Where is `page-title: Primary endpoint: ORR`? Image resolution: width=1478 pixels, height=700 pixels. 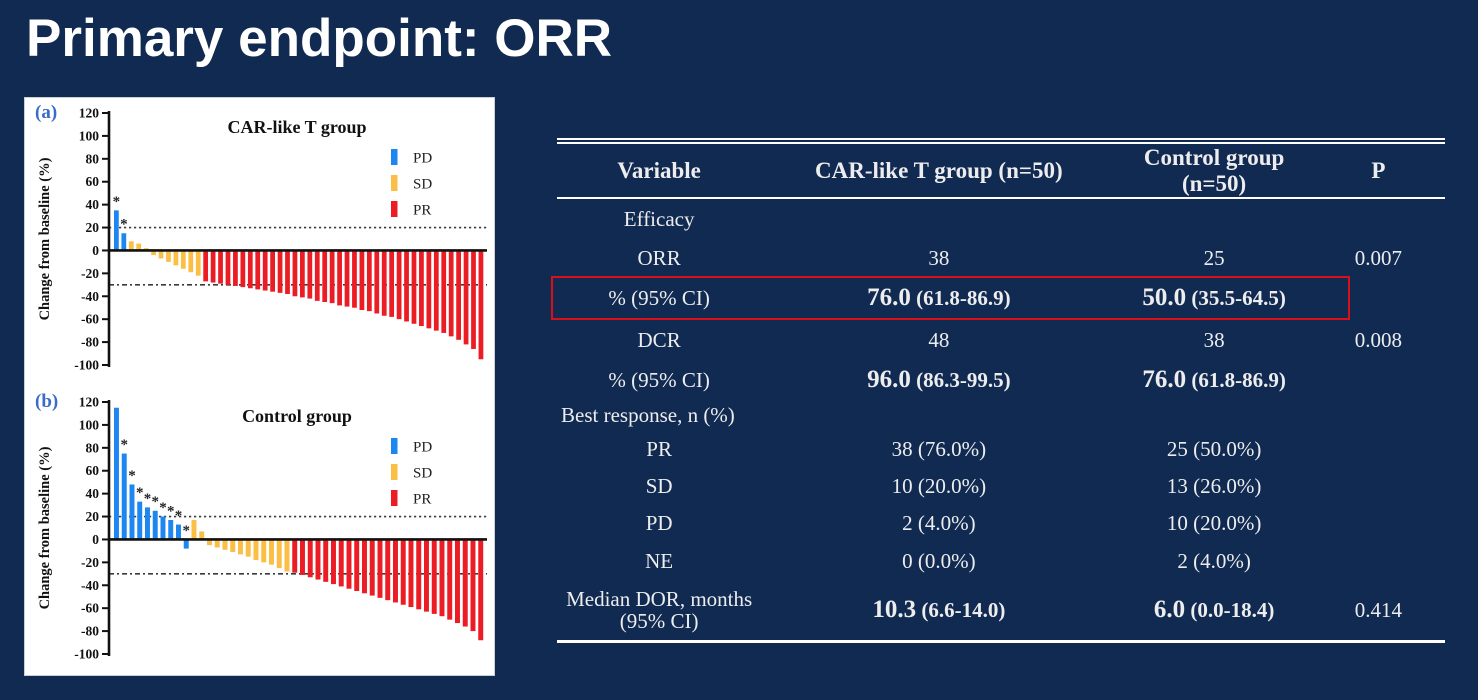 page-title: Primary endpoint: ORR is located at coordinates (319, 38).